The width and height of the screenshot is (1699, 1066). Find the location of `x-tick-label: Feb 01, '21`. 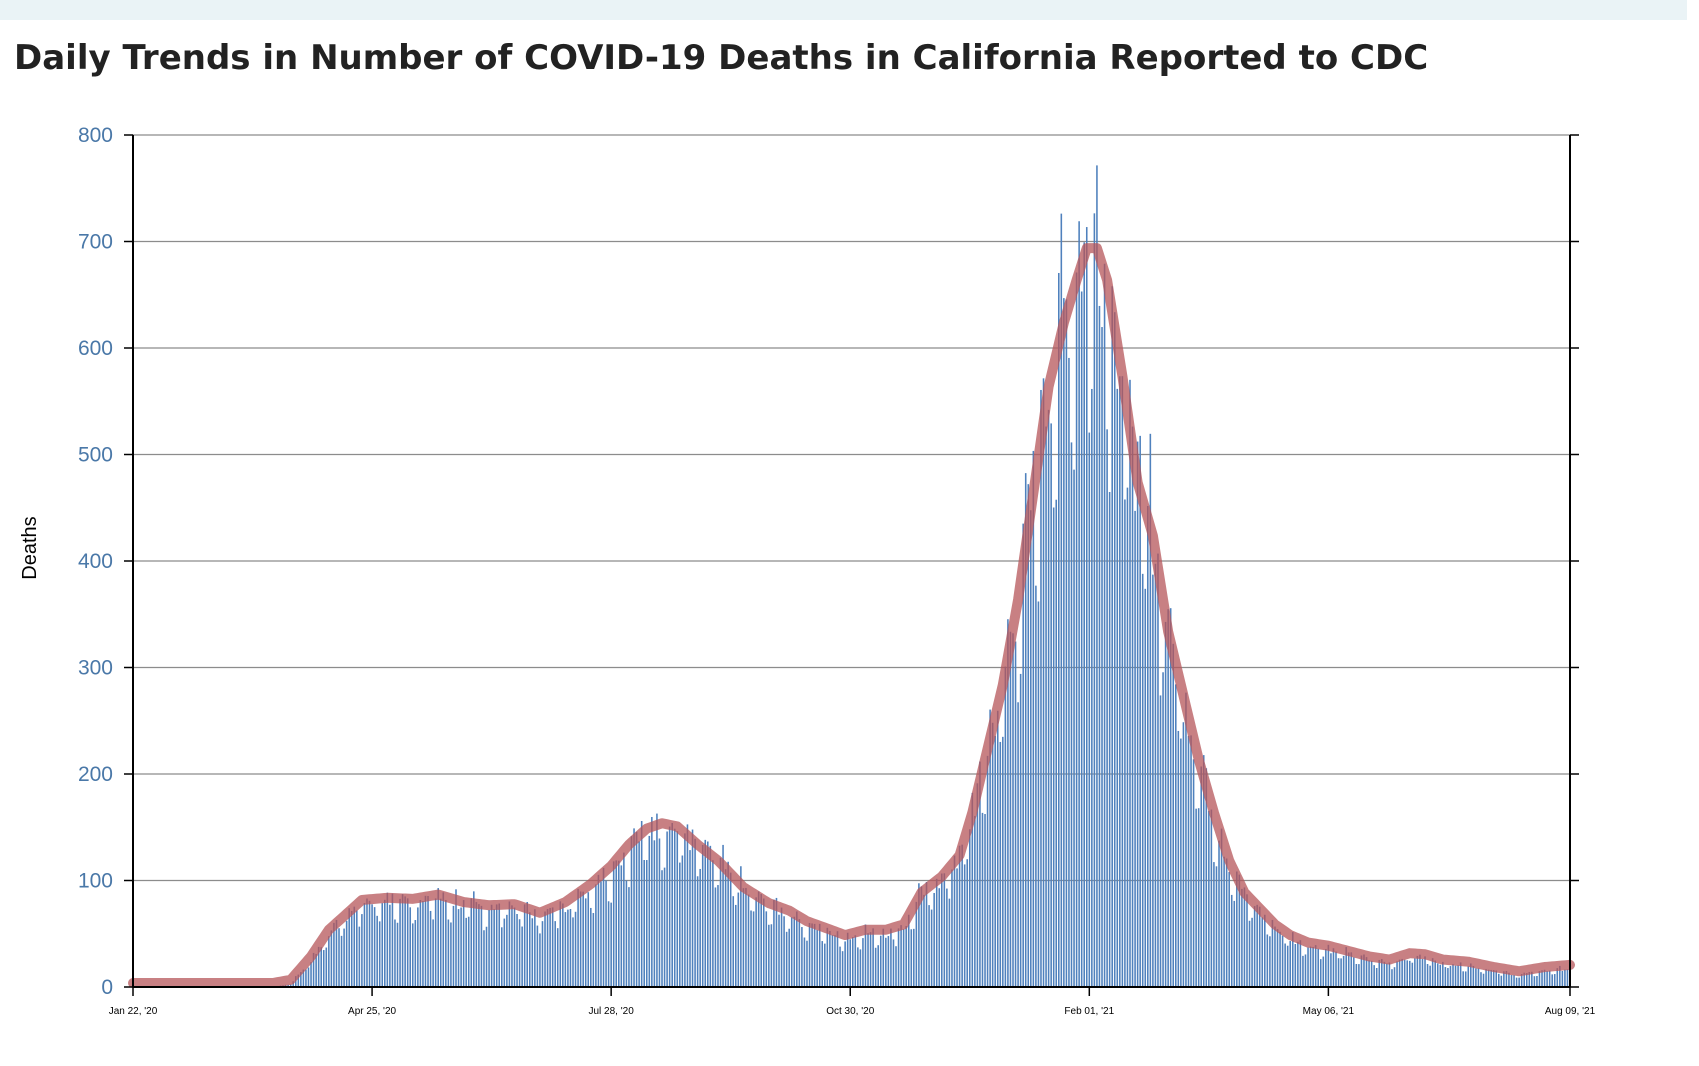

x-tick-label: Feb 01, '21 is located at coordinates (1089, 1011).